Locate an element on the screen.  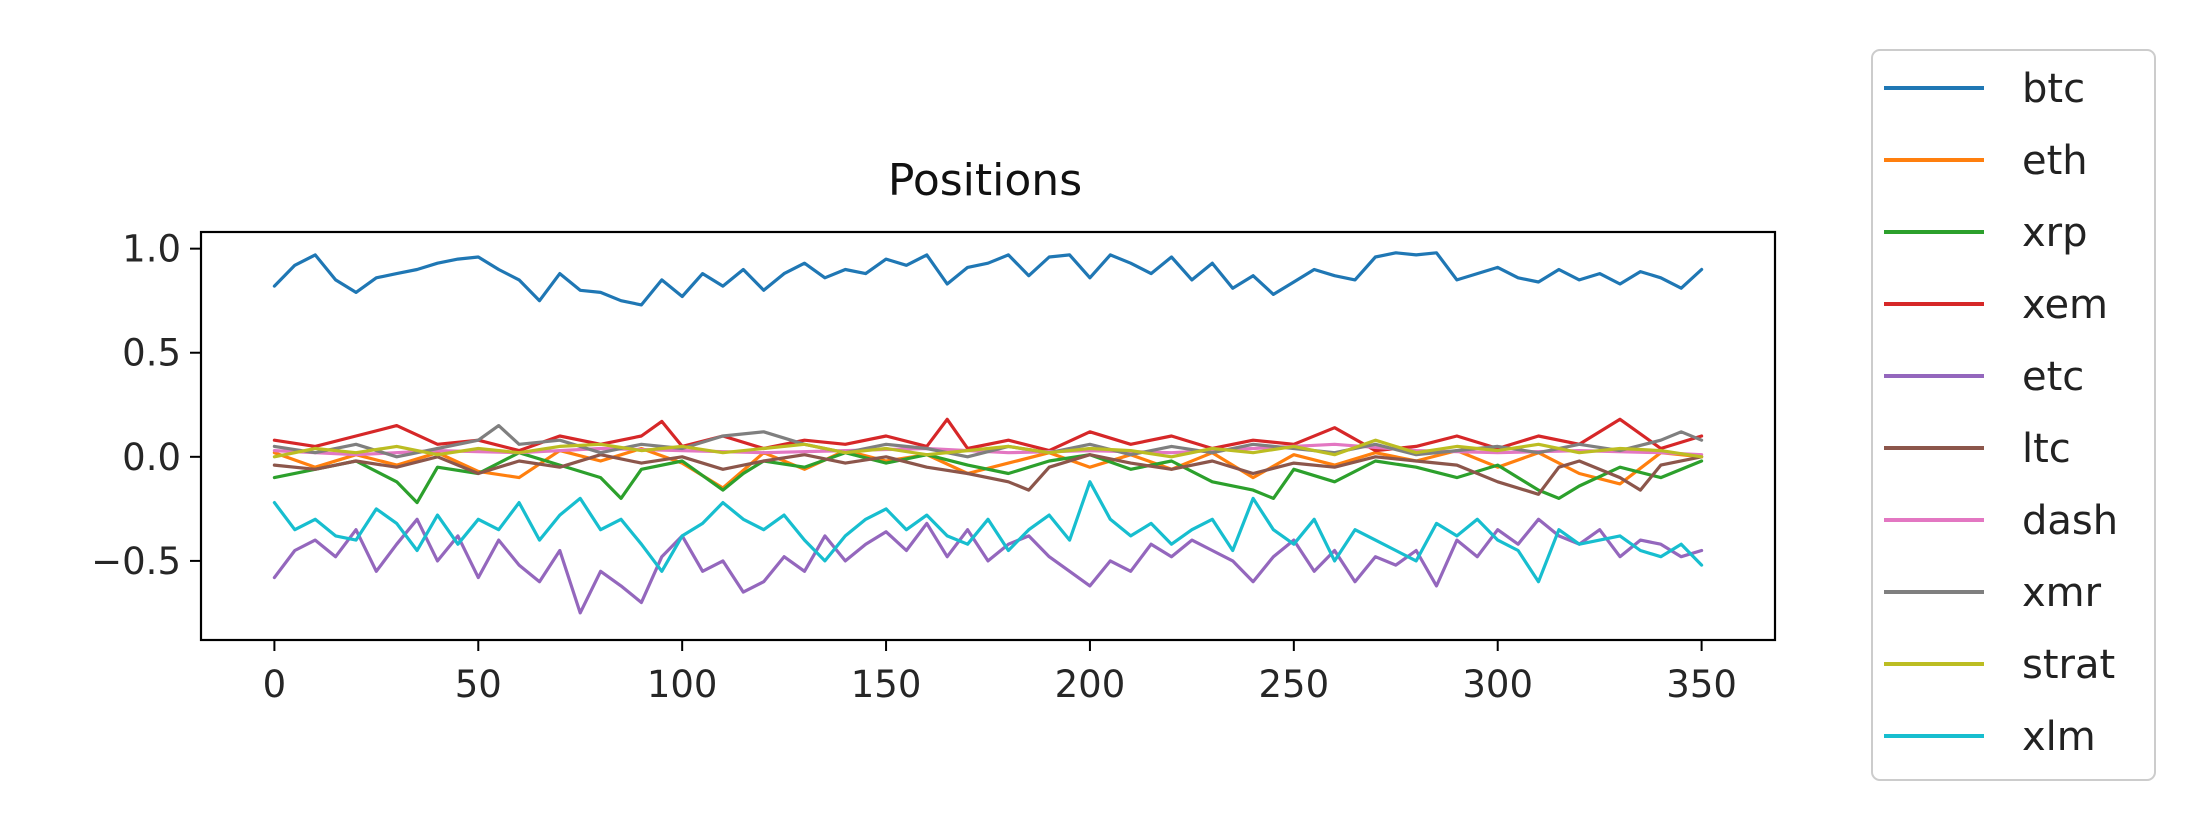
legend-label-ltc: ltc is located at coordinates (2046, 449).